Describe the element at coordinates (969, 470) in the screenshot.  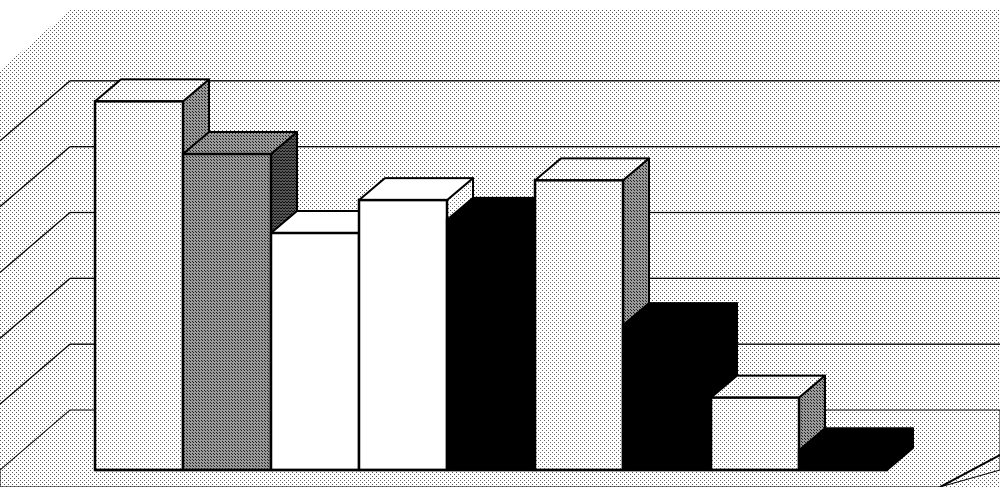
I see `floor-edge-line` at that location.